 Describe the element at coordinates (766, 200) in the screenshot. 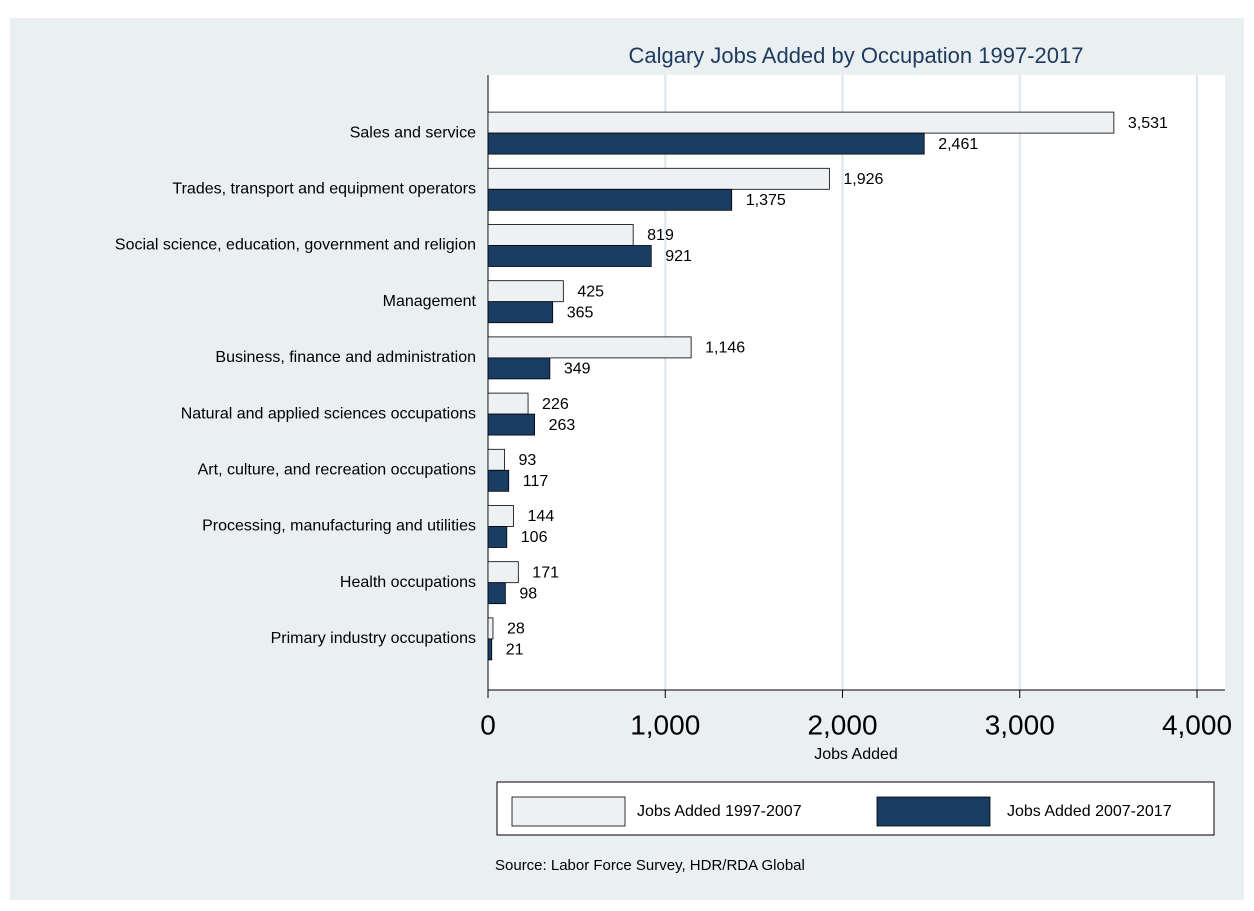

I see `data-label: 1,375` at that location.